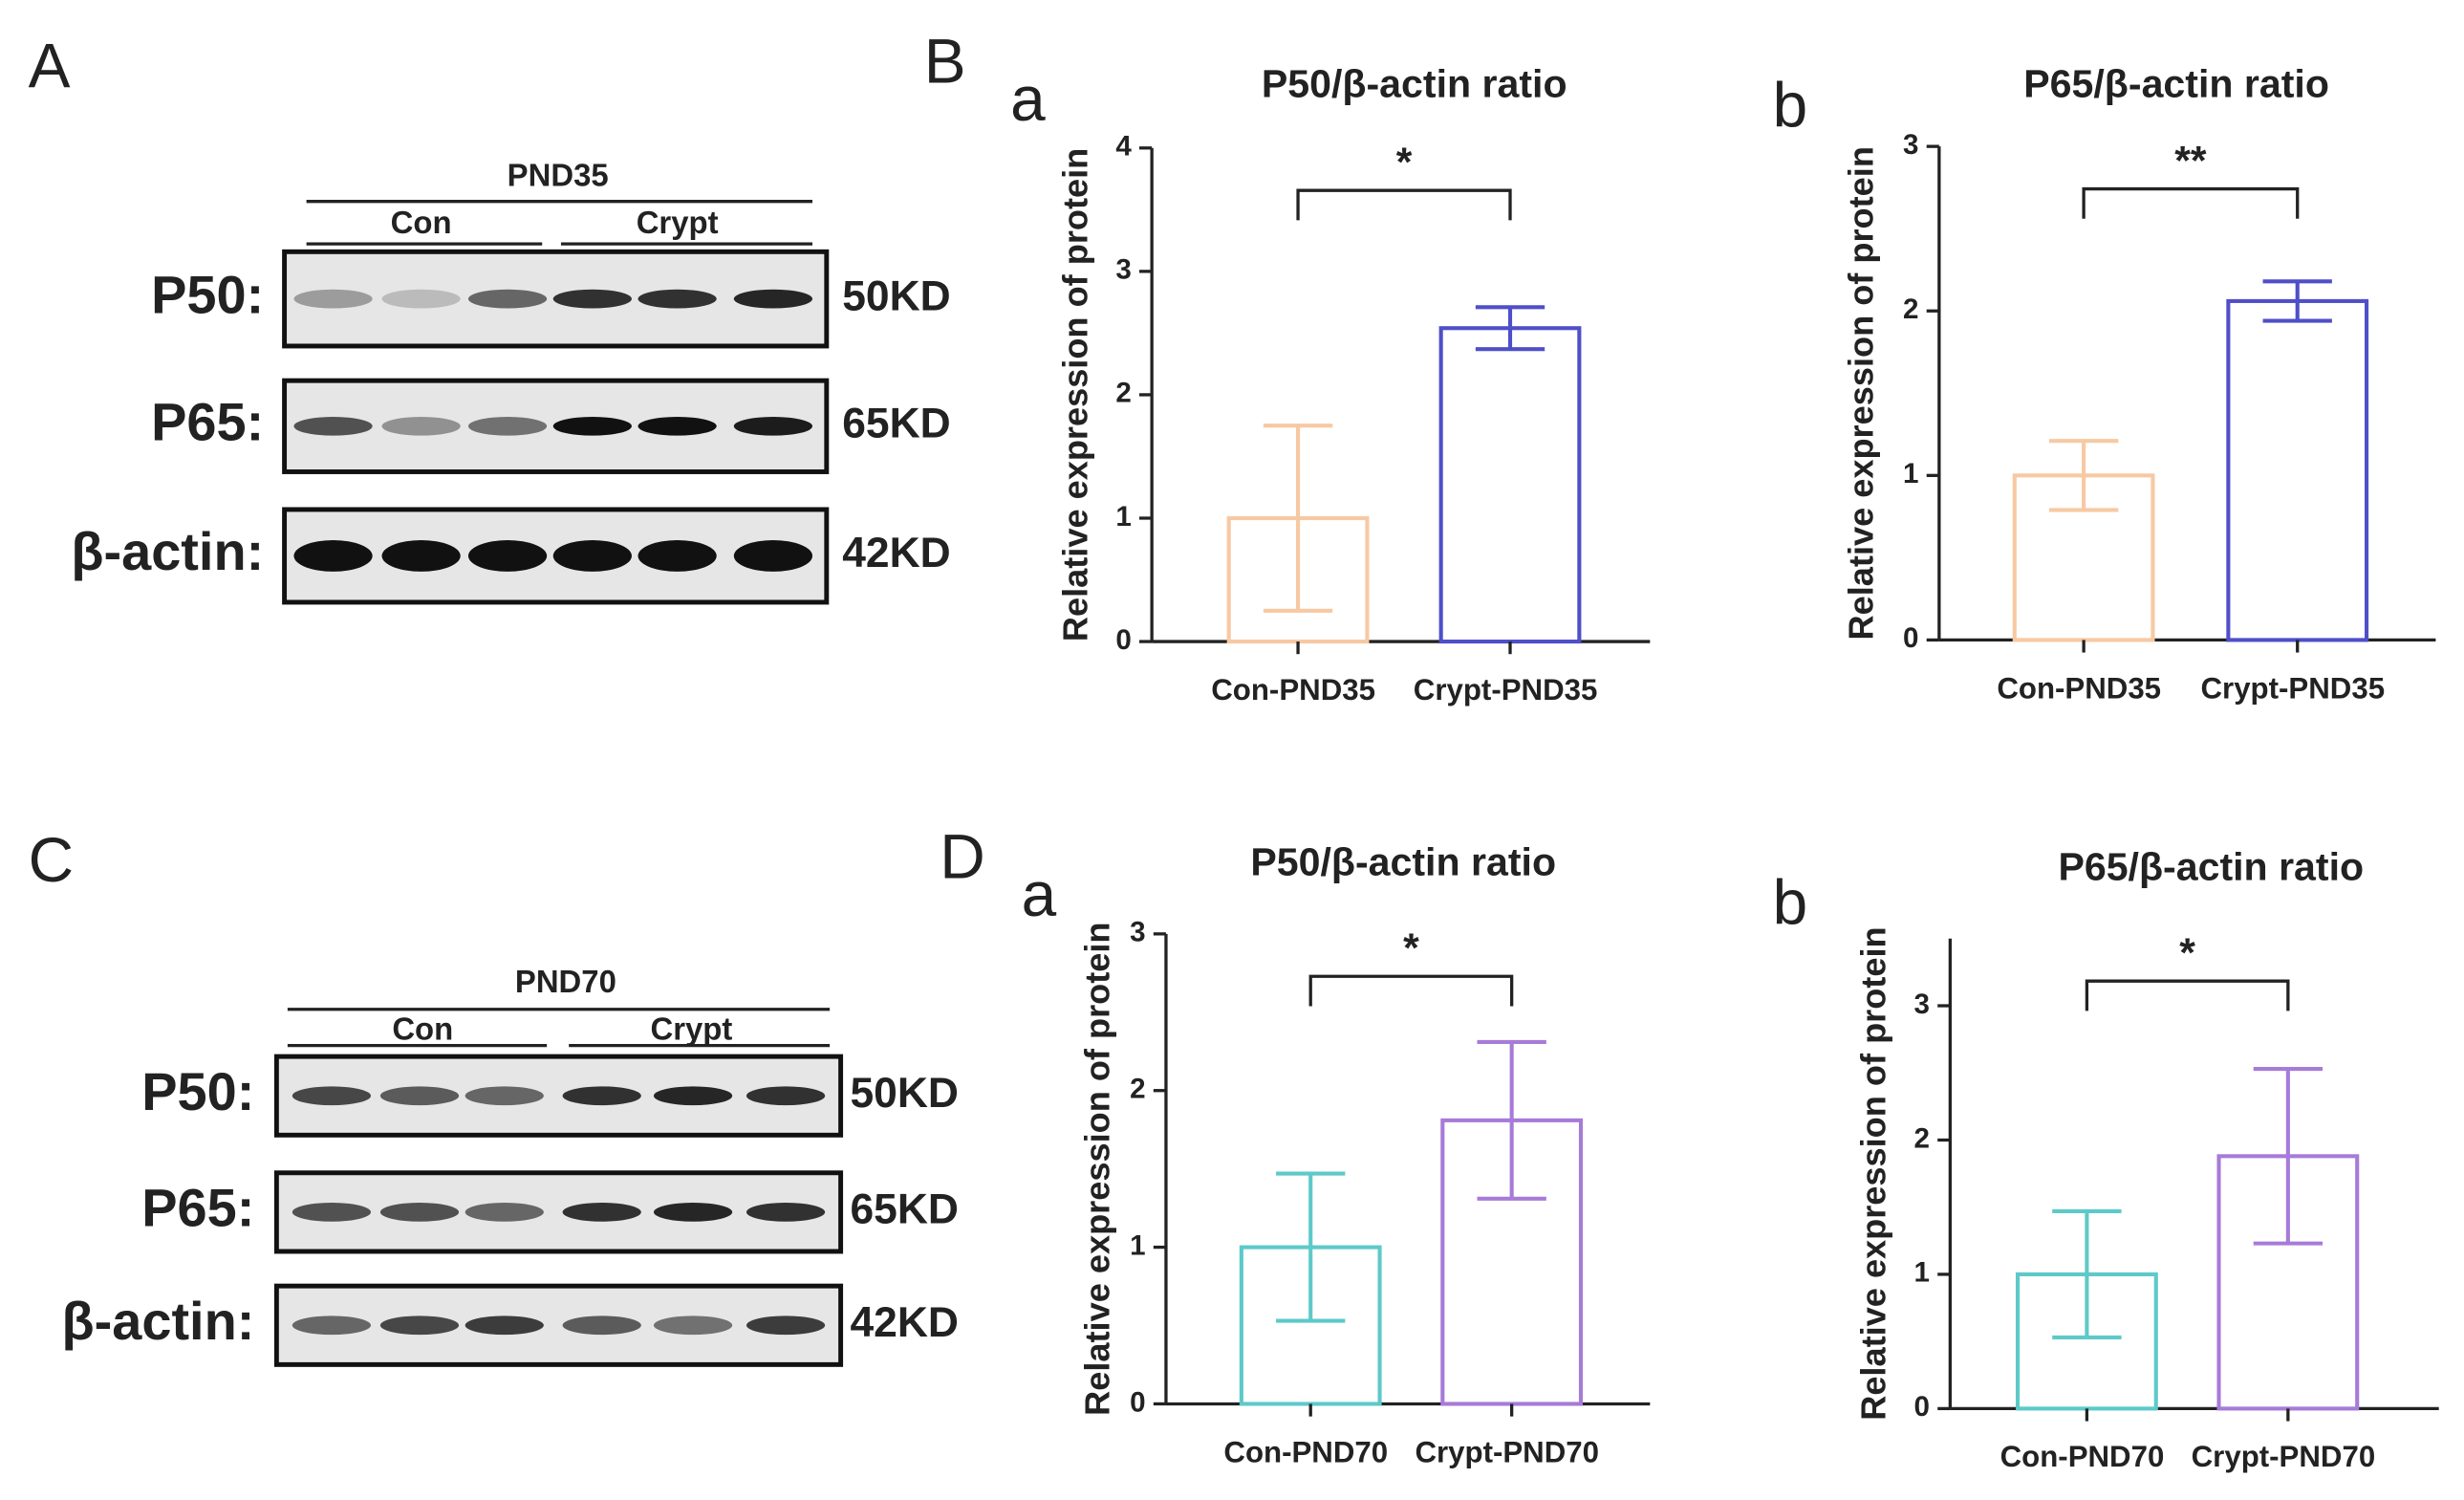 The width and height of the screenshot is (2464, 1500). Describe the element at coordinates (2190, 162) in the screenshot. I see `significance-label: **` at that location.